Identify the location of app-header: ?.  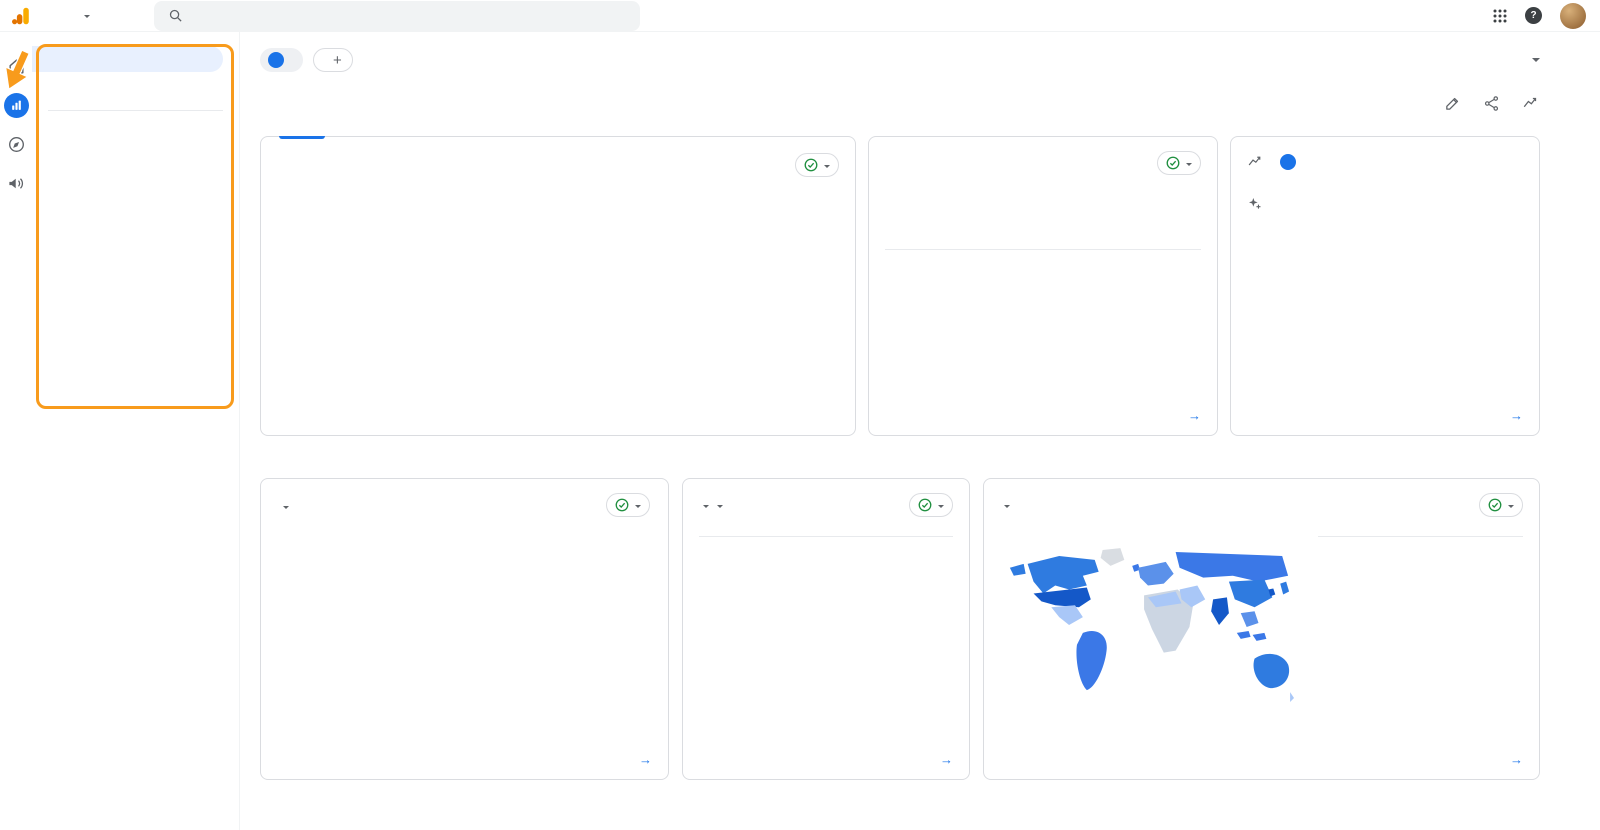
(800, 16).